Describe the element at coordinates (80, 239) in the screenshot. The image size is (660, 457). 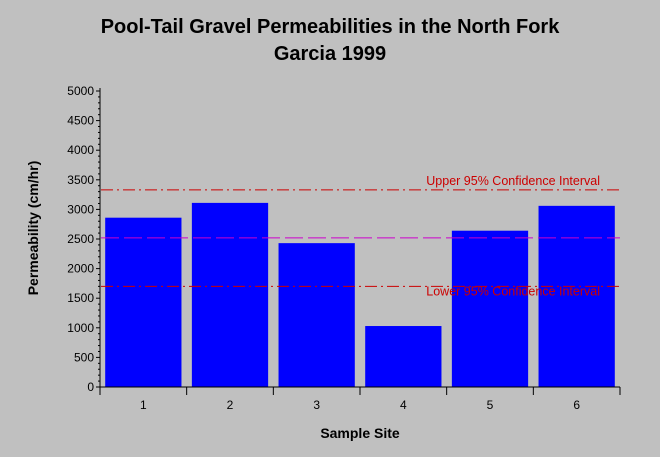
I see `y-tick-label: 2500` at that location.